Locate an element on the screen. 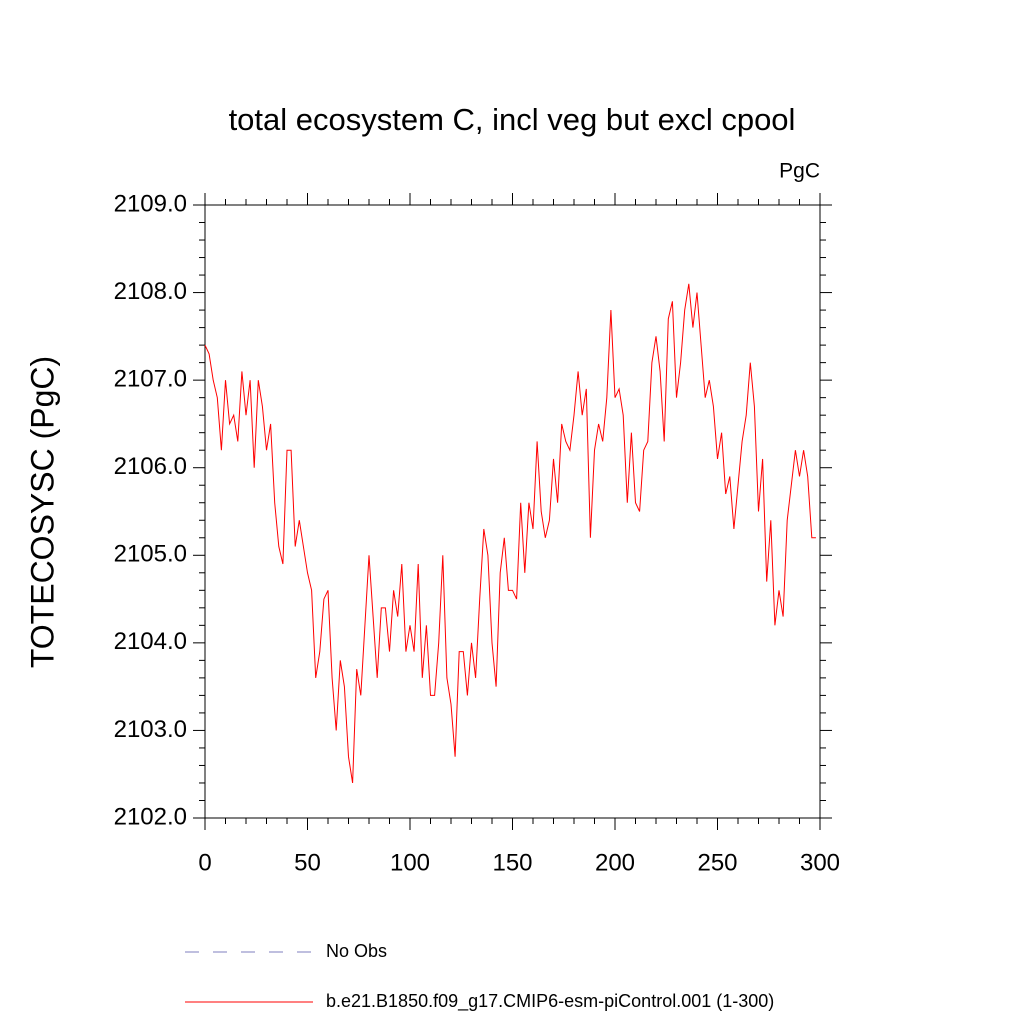 This screenshot has width=1024, height=1024. y-tick-label: 2102.0 is located at coordinates (150, 816).